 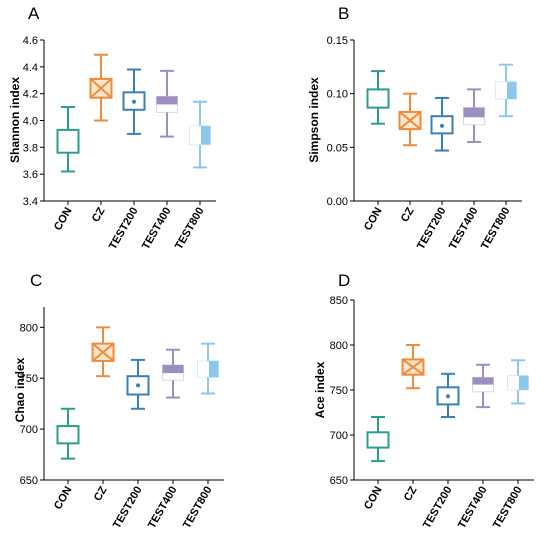 I want to click on panel-d-x-tick-label: TEST800, so click(x=508, y=508).